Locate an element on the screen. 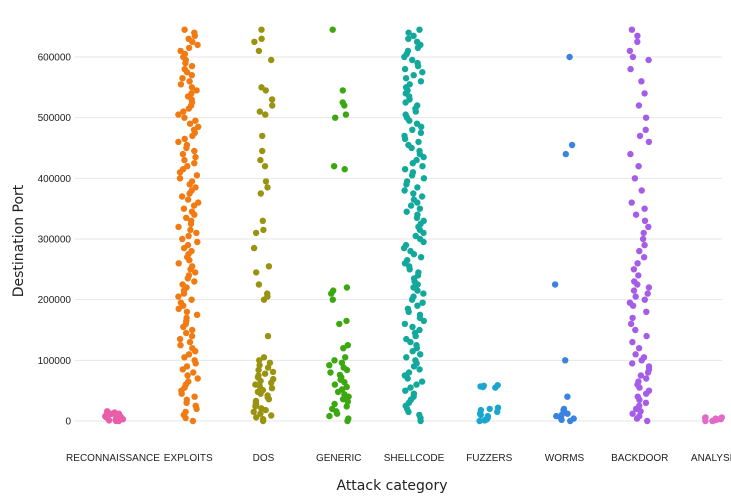 Image resolution: width=731 pixels, height=499 pixels. y-tick-label: 0 is located at coordinates (68, 422).